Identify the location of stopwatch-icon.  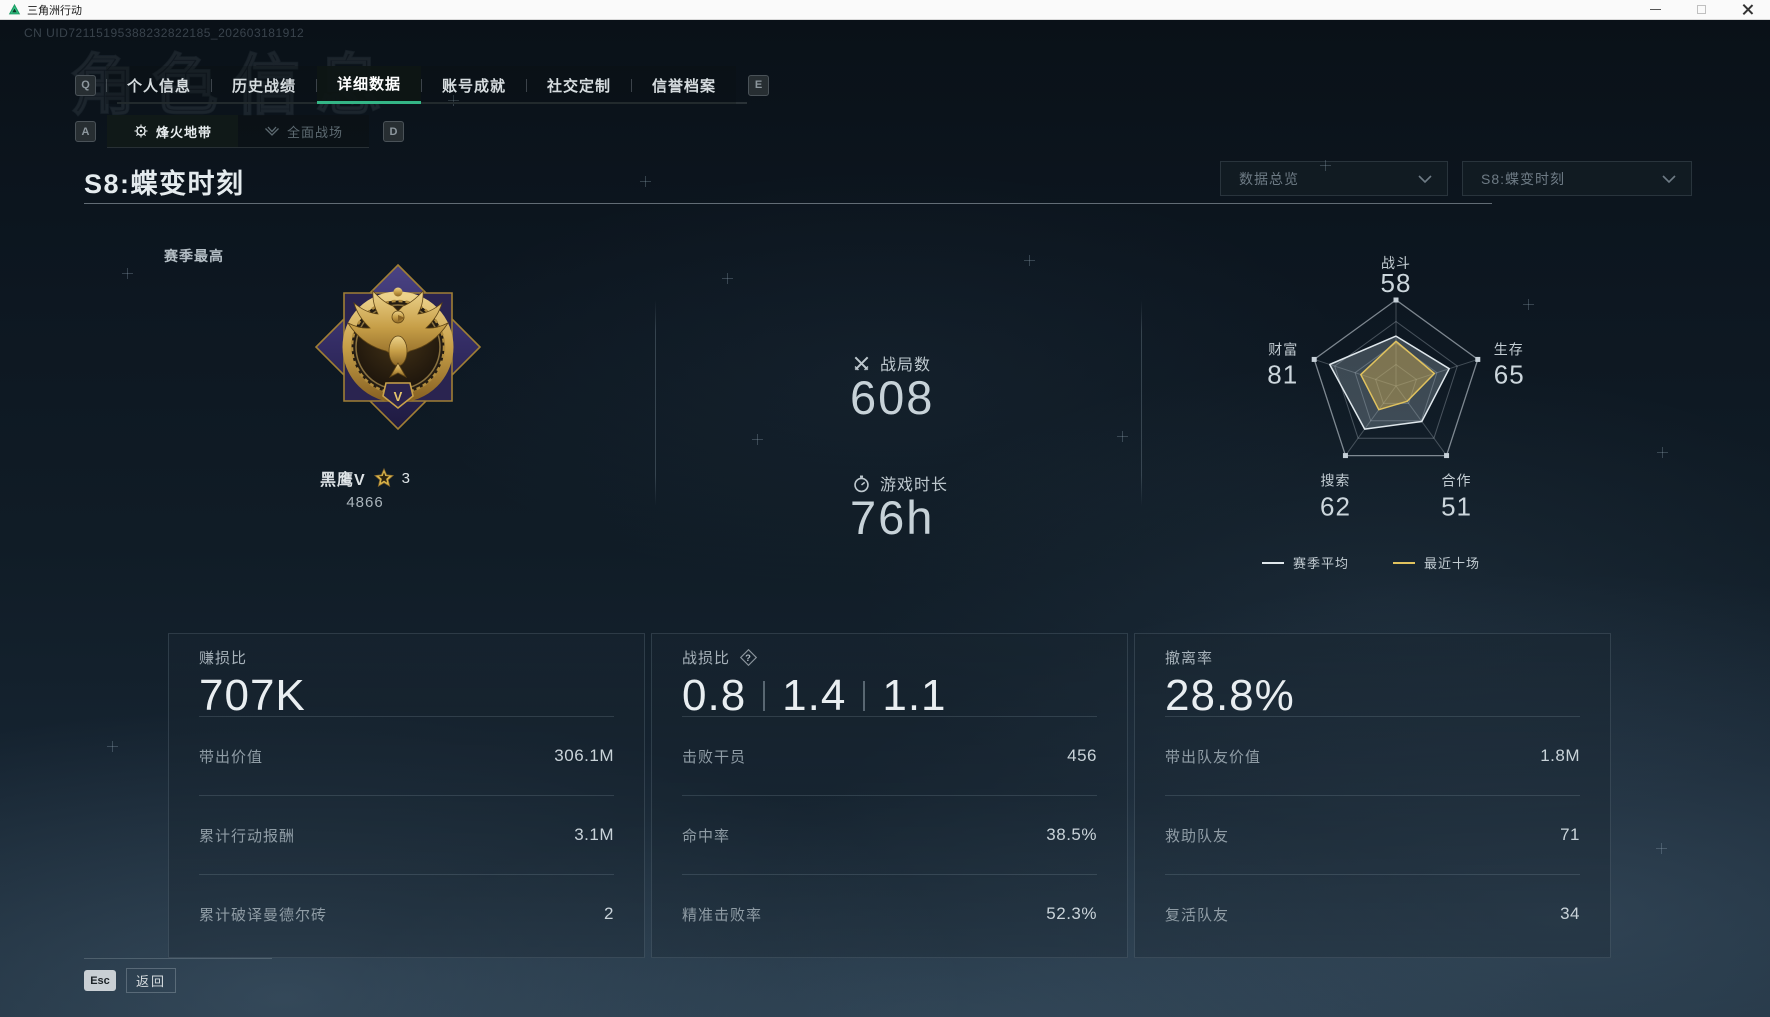
(861, 483).